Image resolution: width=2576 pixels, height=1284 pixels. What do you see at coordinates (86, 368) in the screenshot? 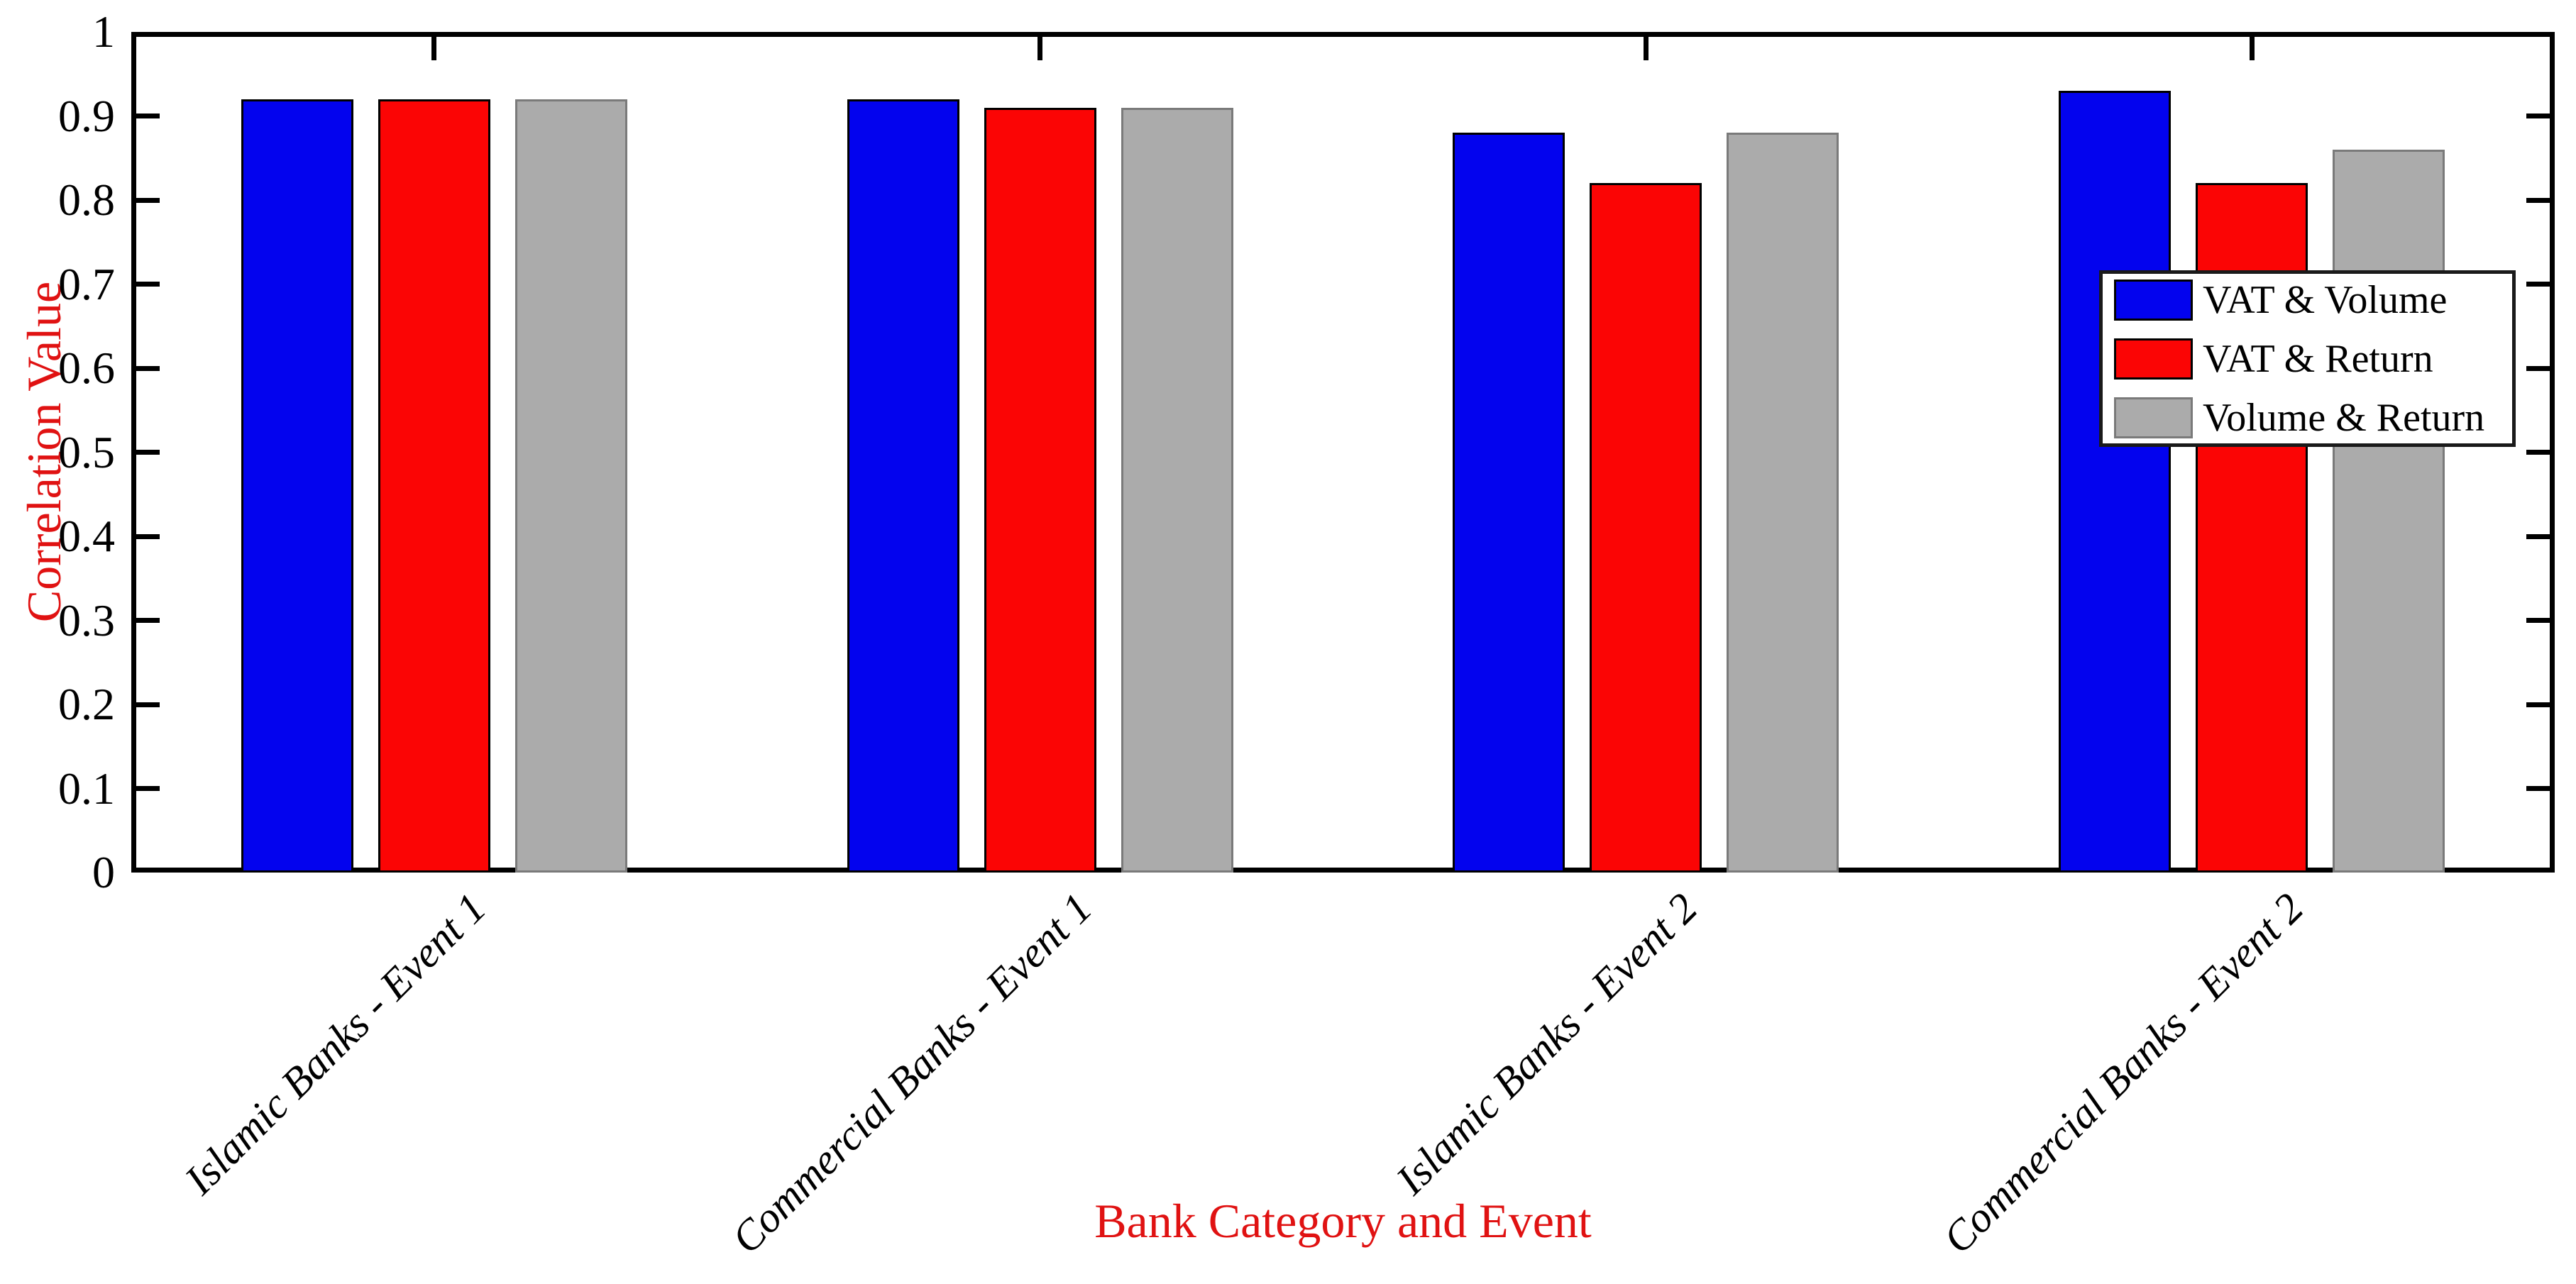
I see `y-tick-label: 0.6` at bounding box center [86, 368].